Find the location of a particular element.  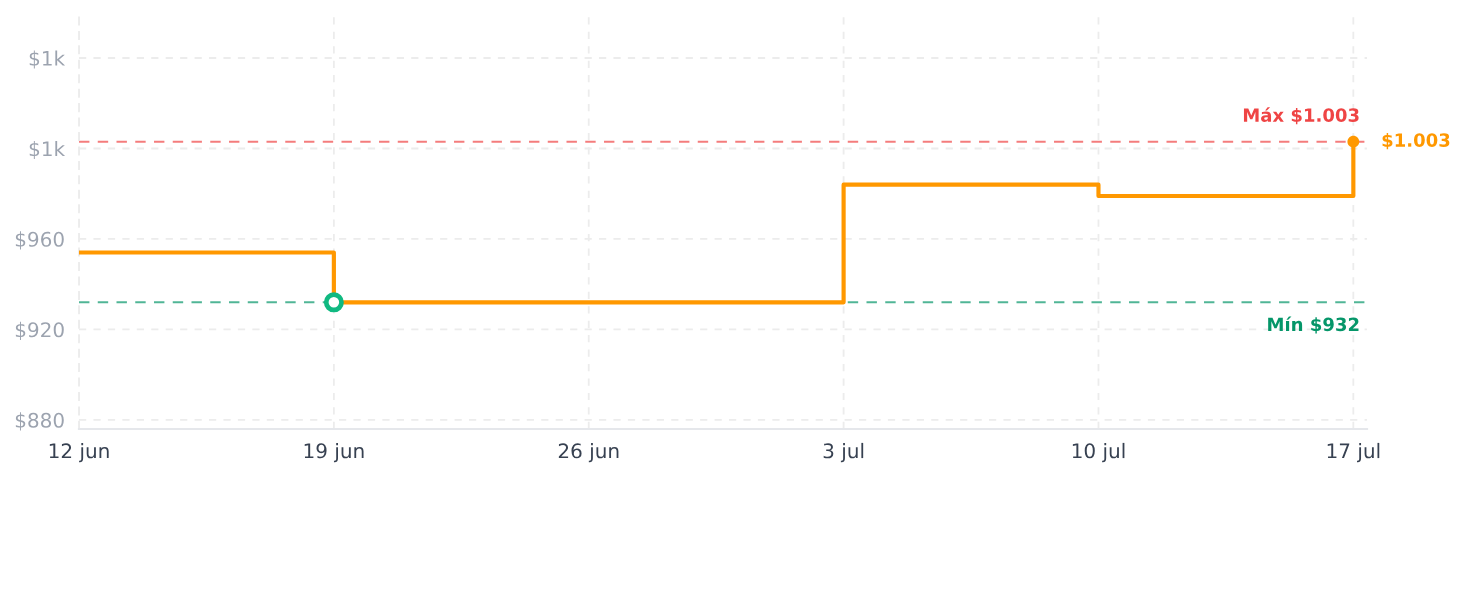

x-tick-label: 10 jul is located at coordinates (1098, 452).